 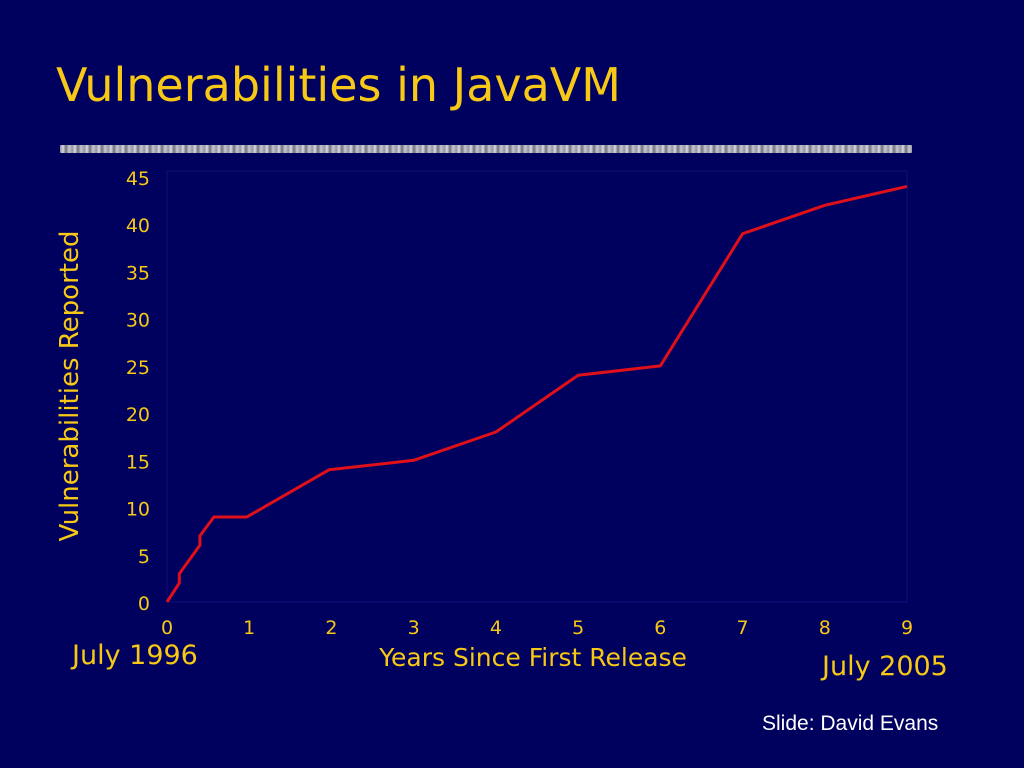 What do you see at coordinates (885, 666) in the screenshot?
I see `end-date-label: July 2005` at bounding box center [885, 666].